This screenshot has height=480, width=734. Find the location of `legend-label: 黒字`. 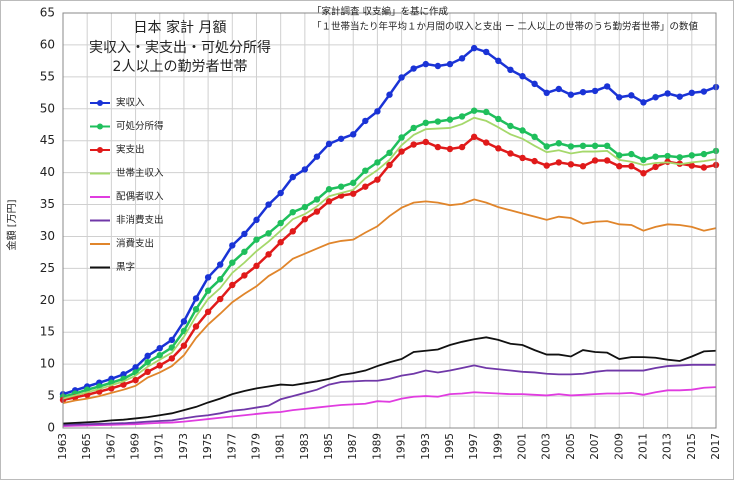

legend-label: 黒字 is located at coordinates (125, 267).